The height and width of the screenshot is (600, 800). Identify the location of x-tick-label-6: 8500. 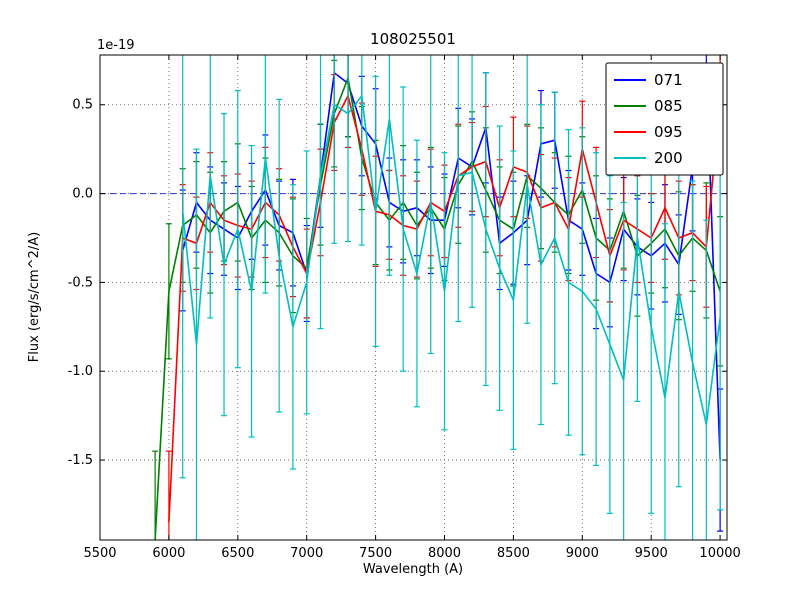
(513, 553).